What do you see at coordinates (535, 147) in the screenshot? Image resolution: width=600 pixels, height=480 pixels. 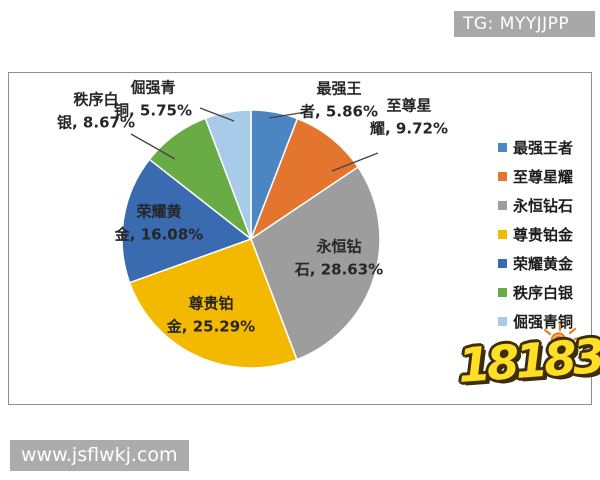 I see `legend-item-strongest-king: 最强王者` at bounding box center [535, 147].